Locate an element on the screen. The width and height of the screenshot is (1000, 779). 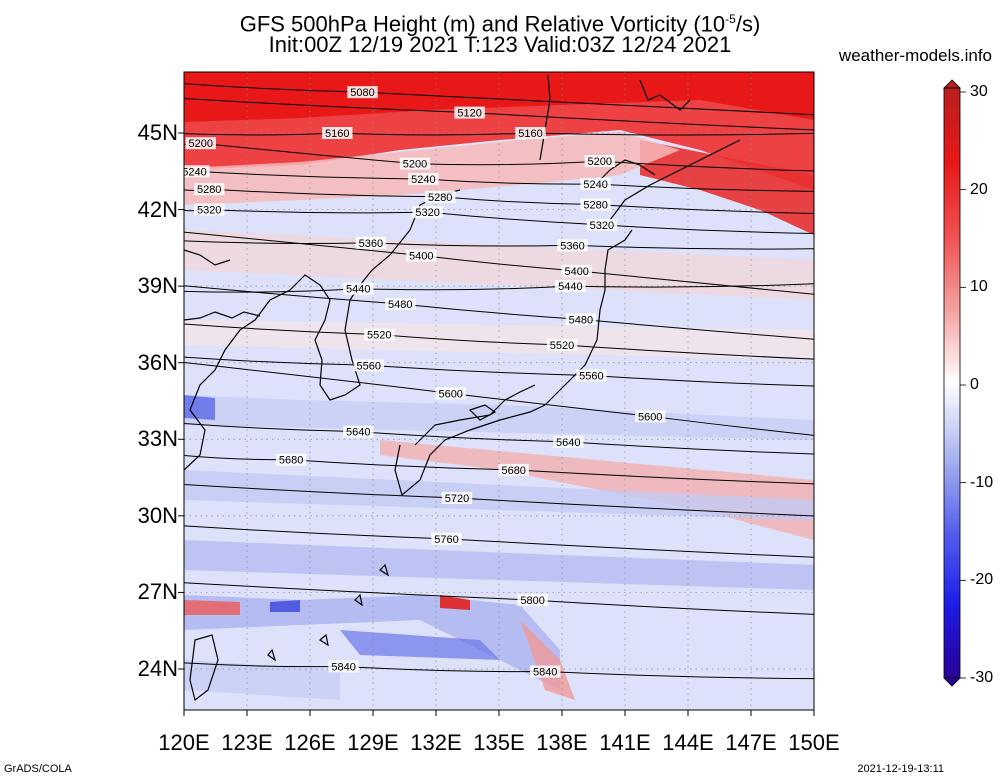
y-tick-label: 39N is located at coordinates (157, 286).